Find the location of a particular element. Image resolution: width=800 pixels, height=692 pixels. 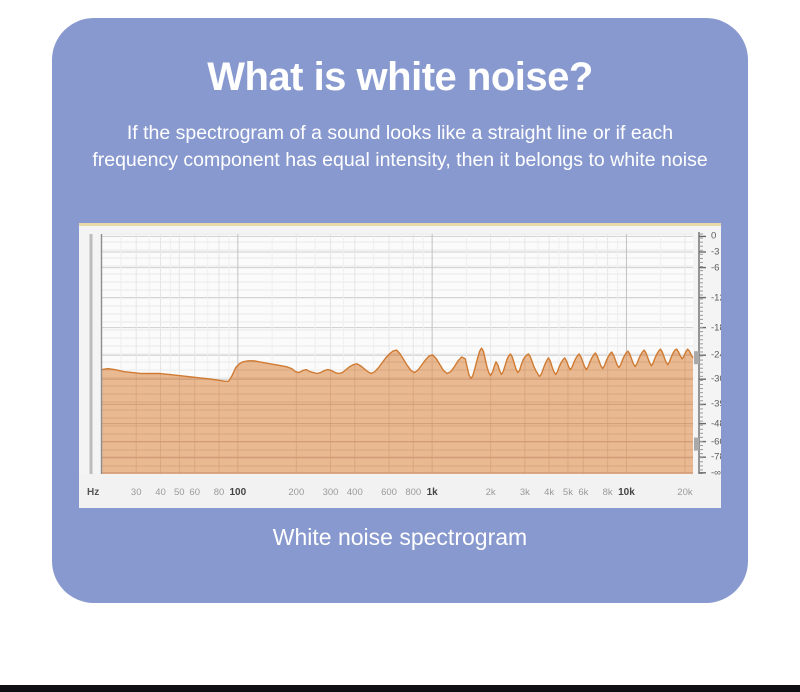

y-tick-label--78: -78 is located at coordinates (716, 457).